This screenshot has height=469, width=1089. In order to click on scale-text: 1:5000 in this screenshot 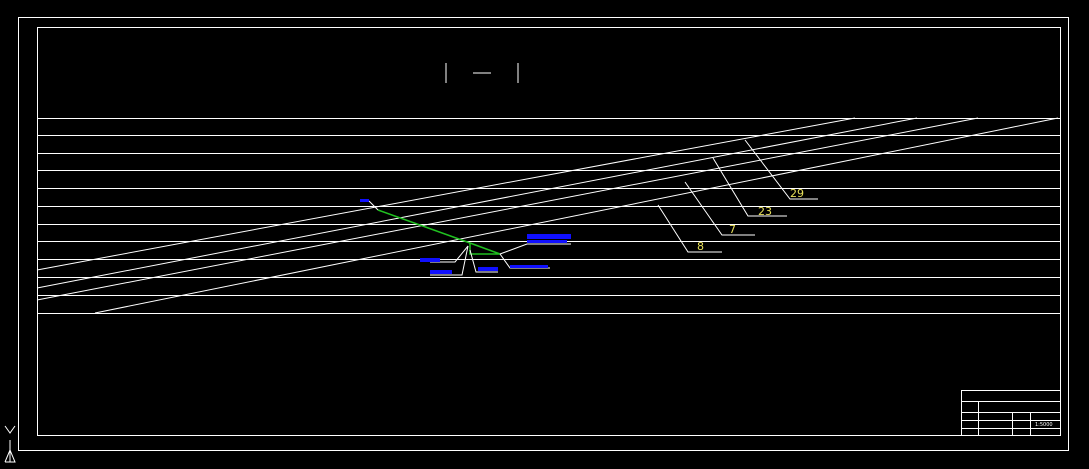, I will do `click(1044, 425)`.